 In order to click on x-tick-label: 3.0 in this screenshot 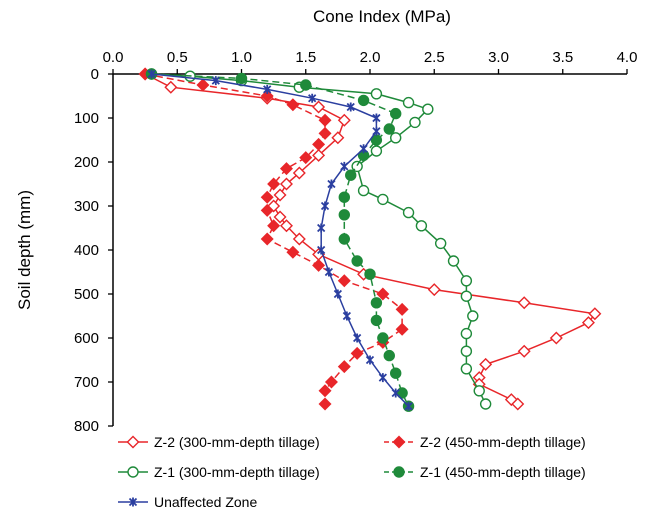, I will do `click(498, 57)`.